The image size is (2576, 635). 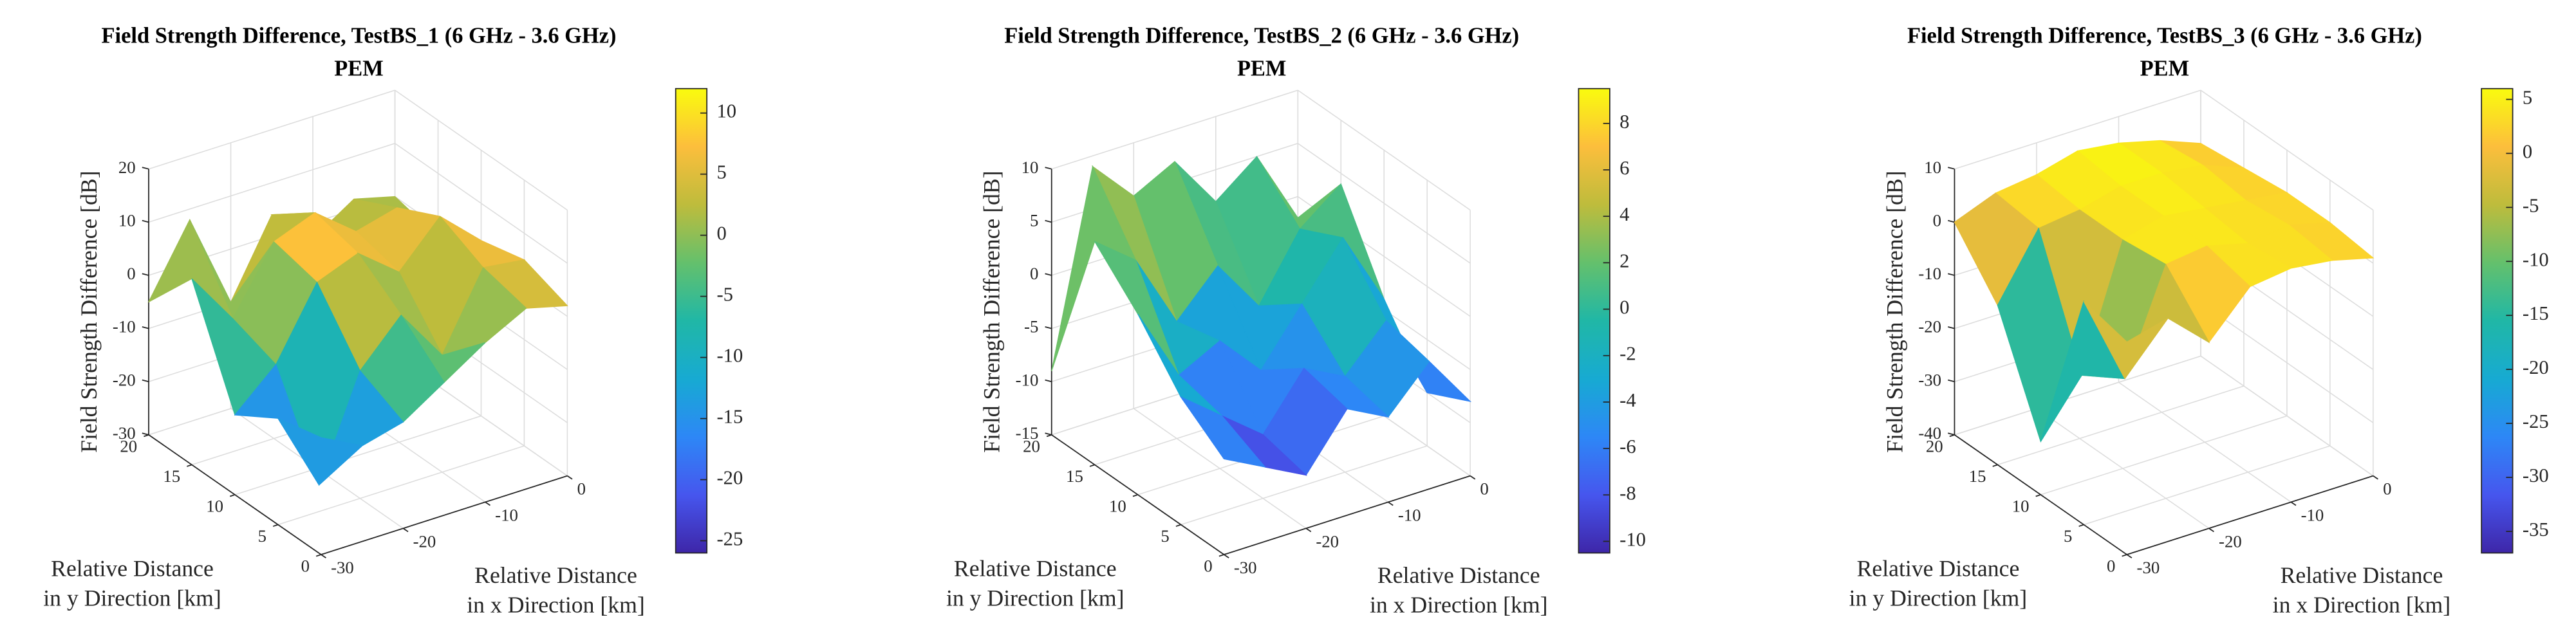 What do you see at coordinates (1929, 273) in the screenshot?
I see `z-tick-label: -10` at bounding box center [1929, 273].